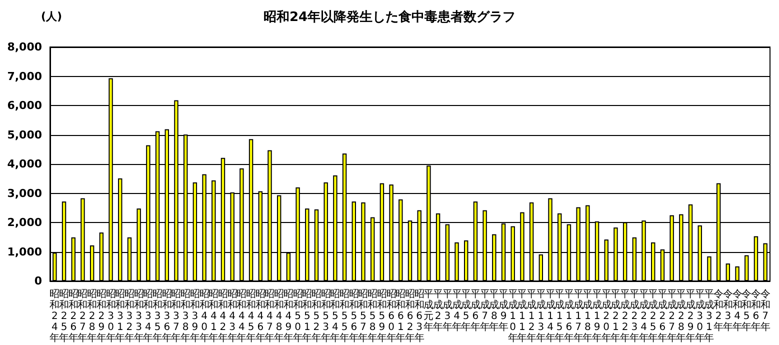 The width and height of the screenshot is (779, 345). What do you see at coordinates (727, 310) in the screenshot?
I see `x-tick-label: 令和3年` at bounding box center [727, 310].